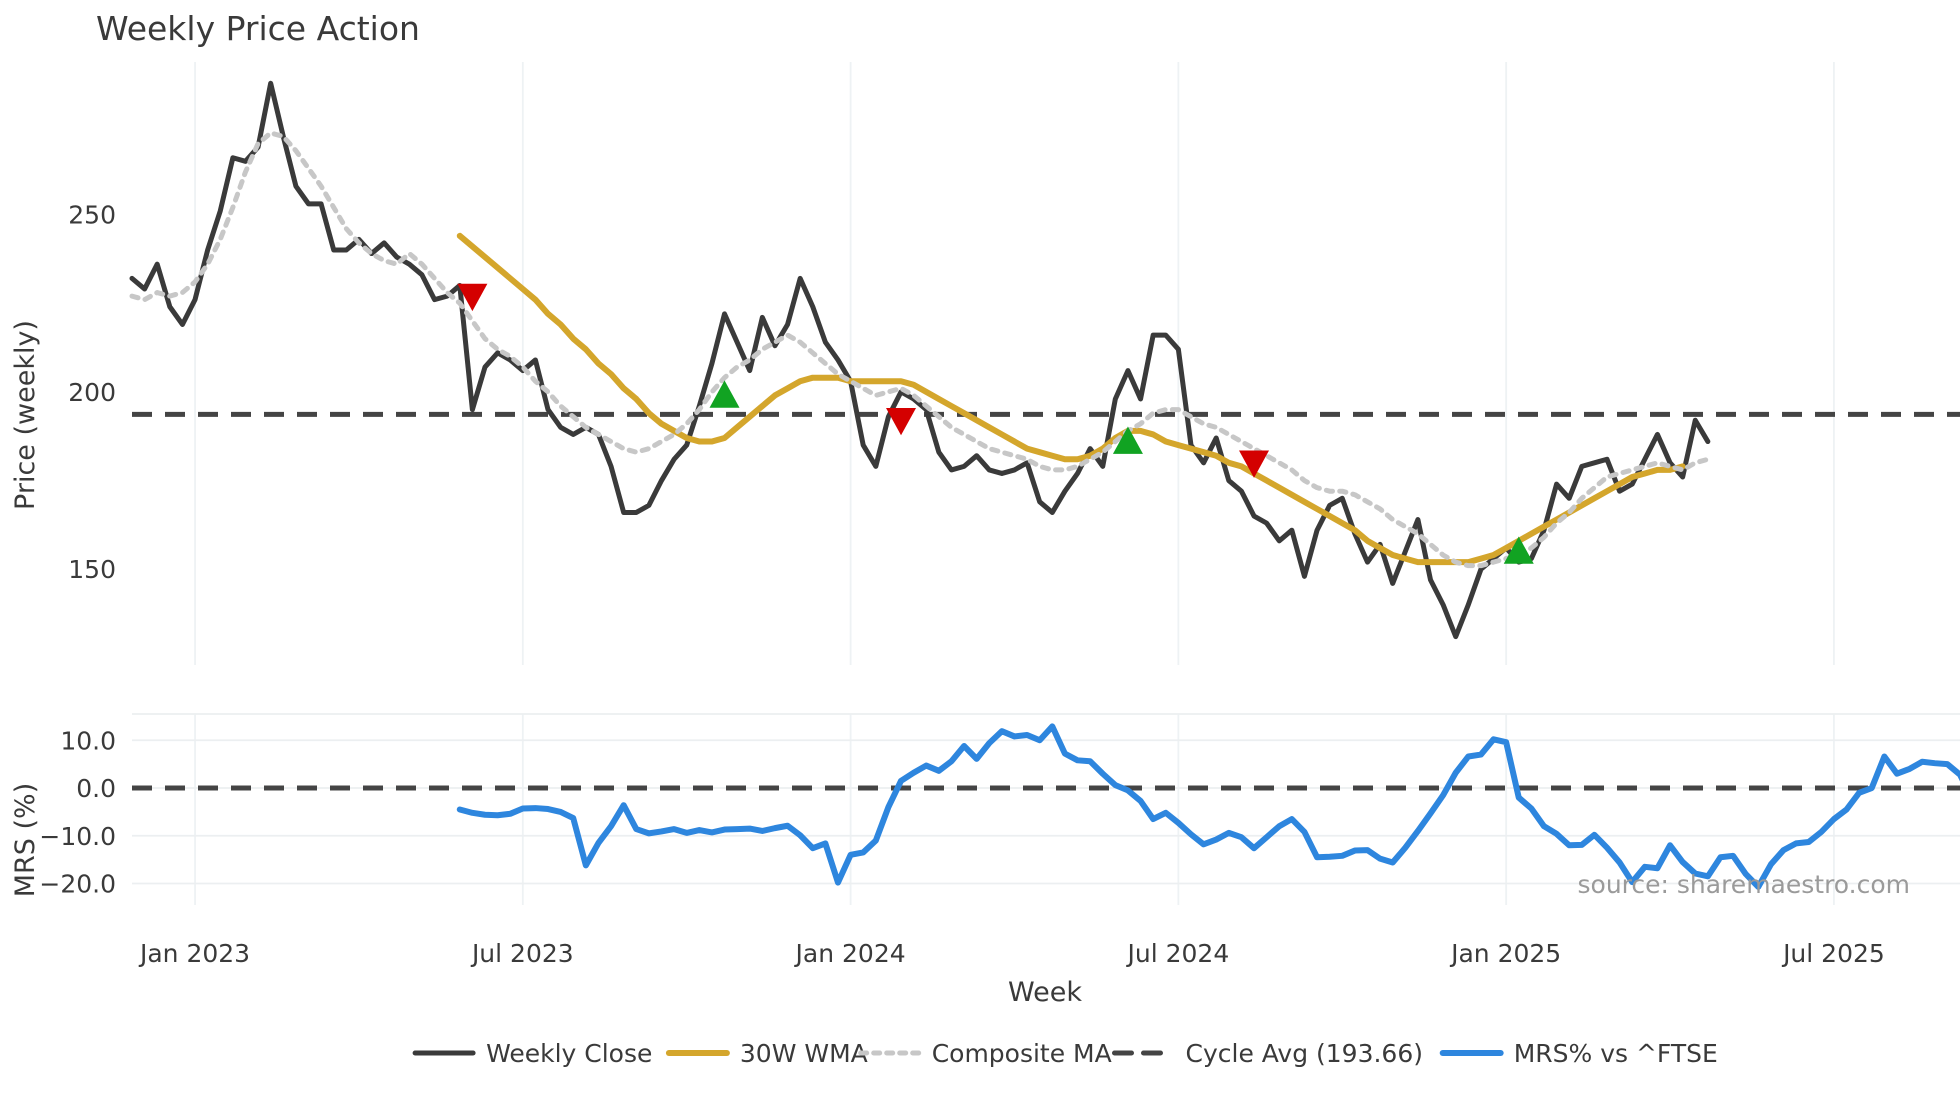 Image resolution: width=1960 pixels, height=1102 pixels. I want to click on mrs-series-group, so click(1208, 806).